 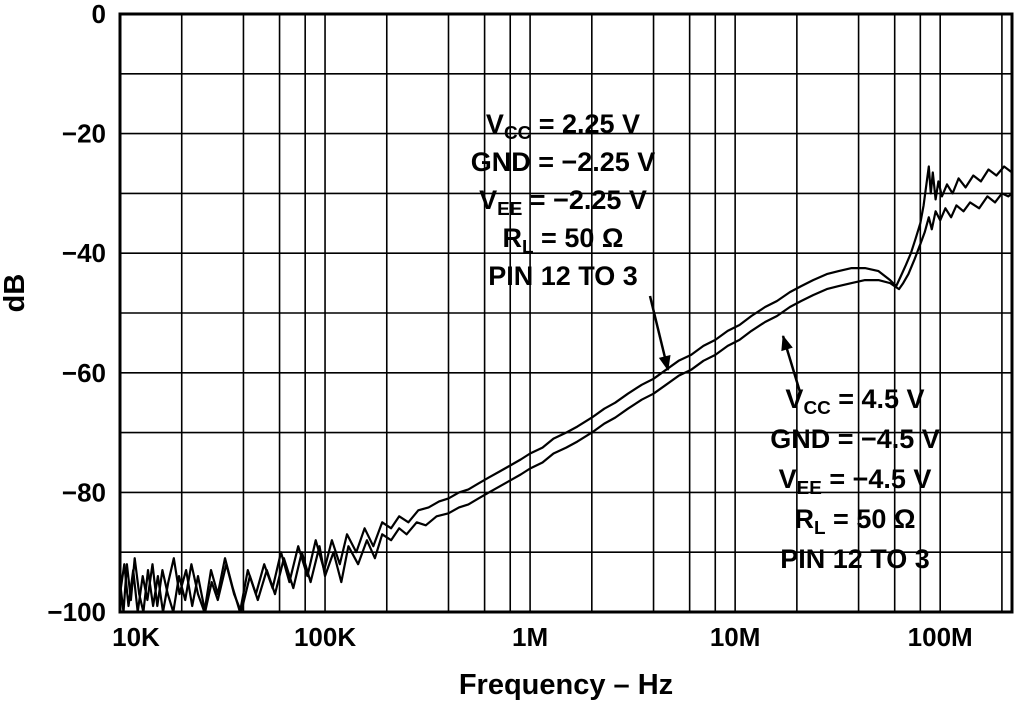 I want to click on svg-text: VEE = −2.25 V, so click(x=563, y=202).